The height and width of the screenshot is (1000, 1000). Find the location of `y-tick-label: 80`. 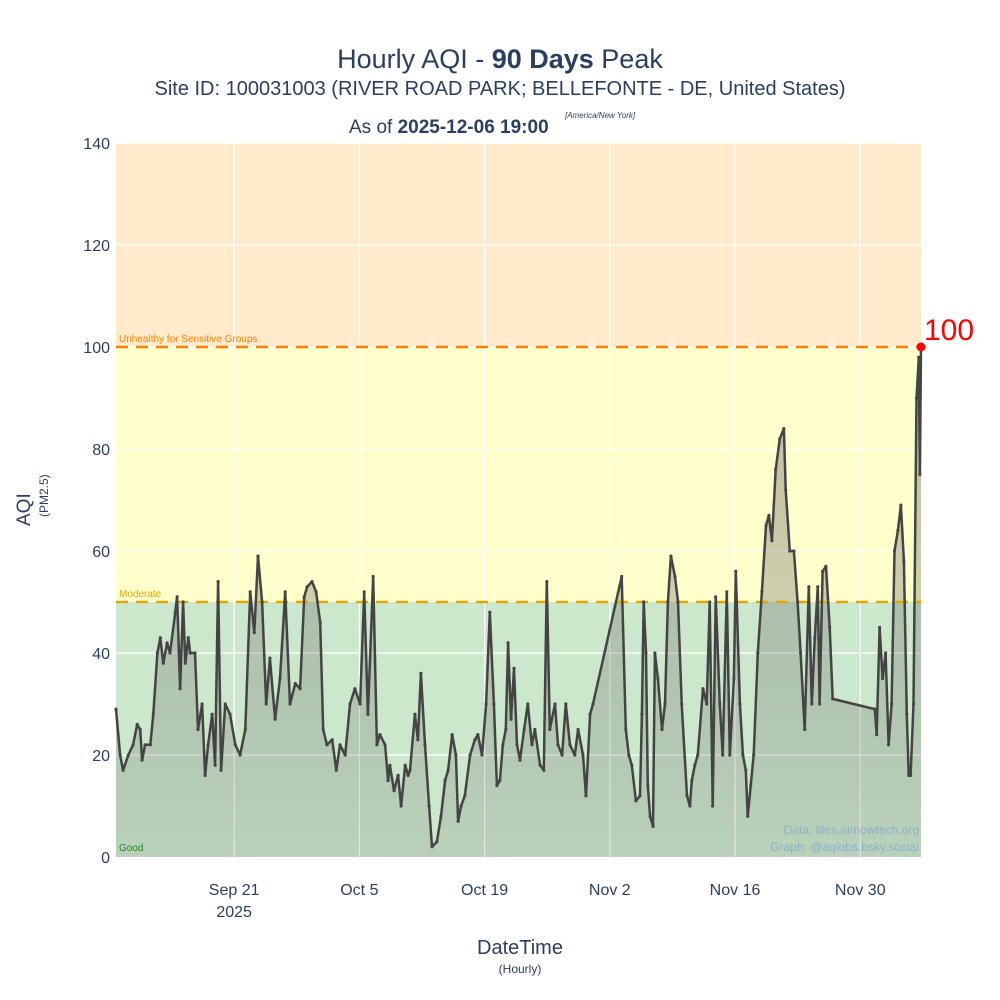

y-tick-label: 80 is located at coordinates (101, 450).